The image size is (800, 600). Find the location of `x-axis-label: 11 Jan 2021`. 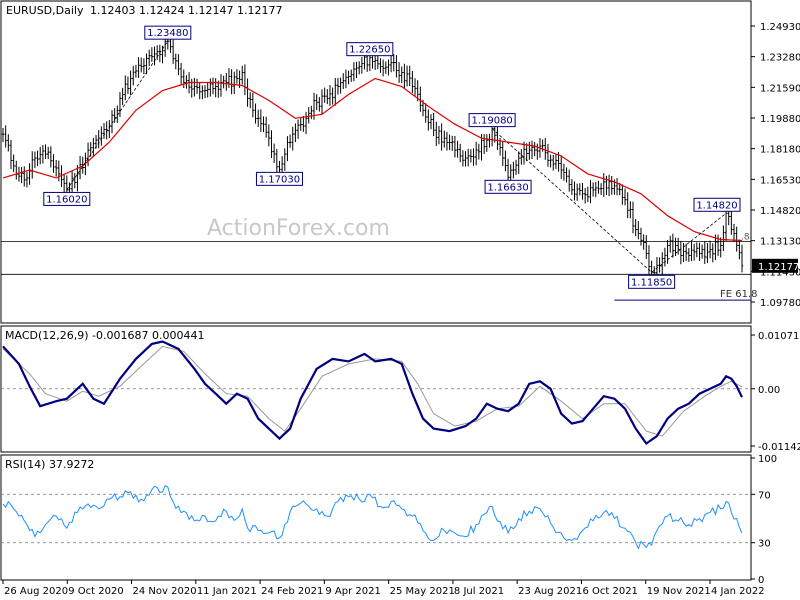

x-axis-label: 11 Jan 2021 is located at coordinates (227, 591).